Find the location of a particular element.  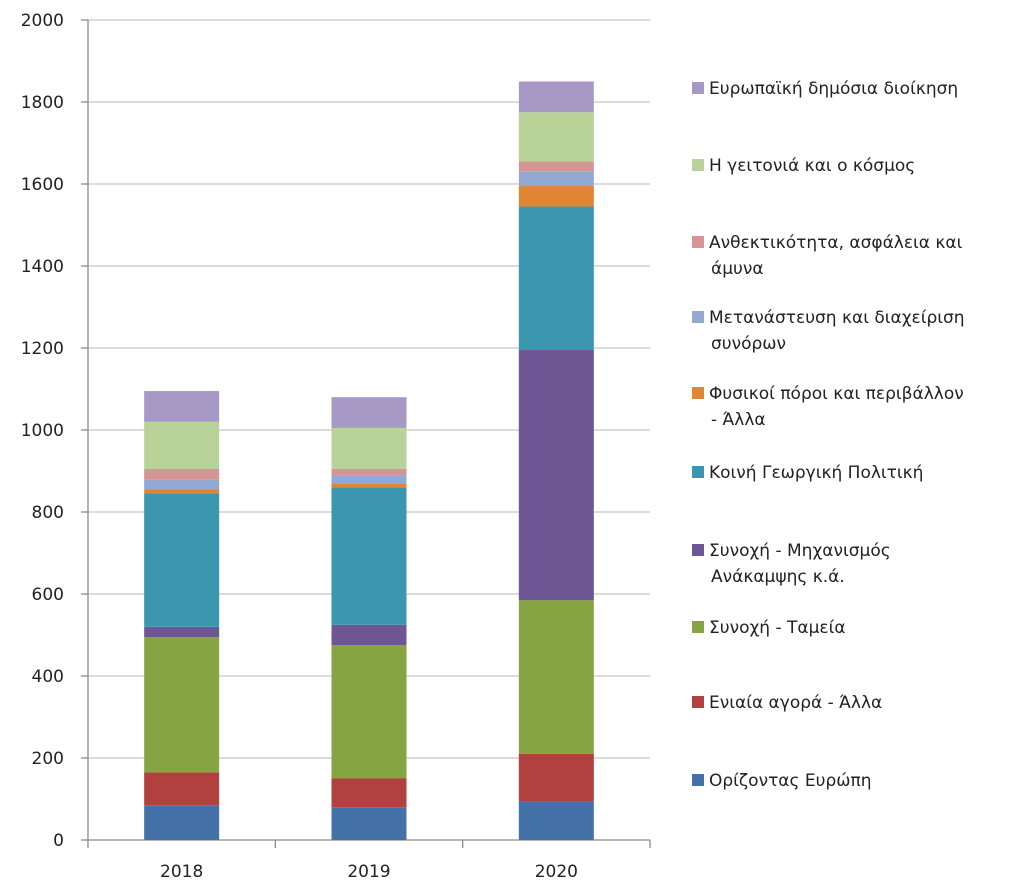

legend-label: Μετανάστευση και διαχείριση is located at coordinates (837, 318).